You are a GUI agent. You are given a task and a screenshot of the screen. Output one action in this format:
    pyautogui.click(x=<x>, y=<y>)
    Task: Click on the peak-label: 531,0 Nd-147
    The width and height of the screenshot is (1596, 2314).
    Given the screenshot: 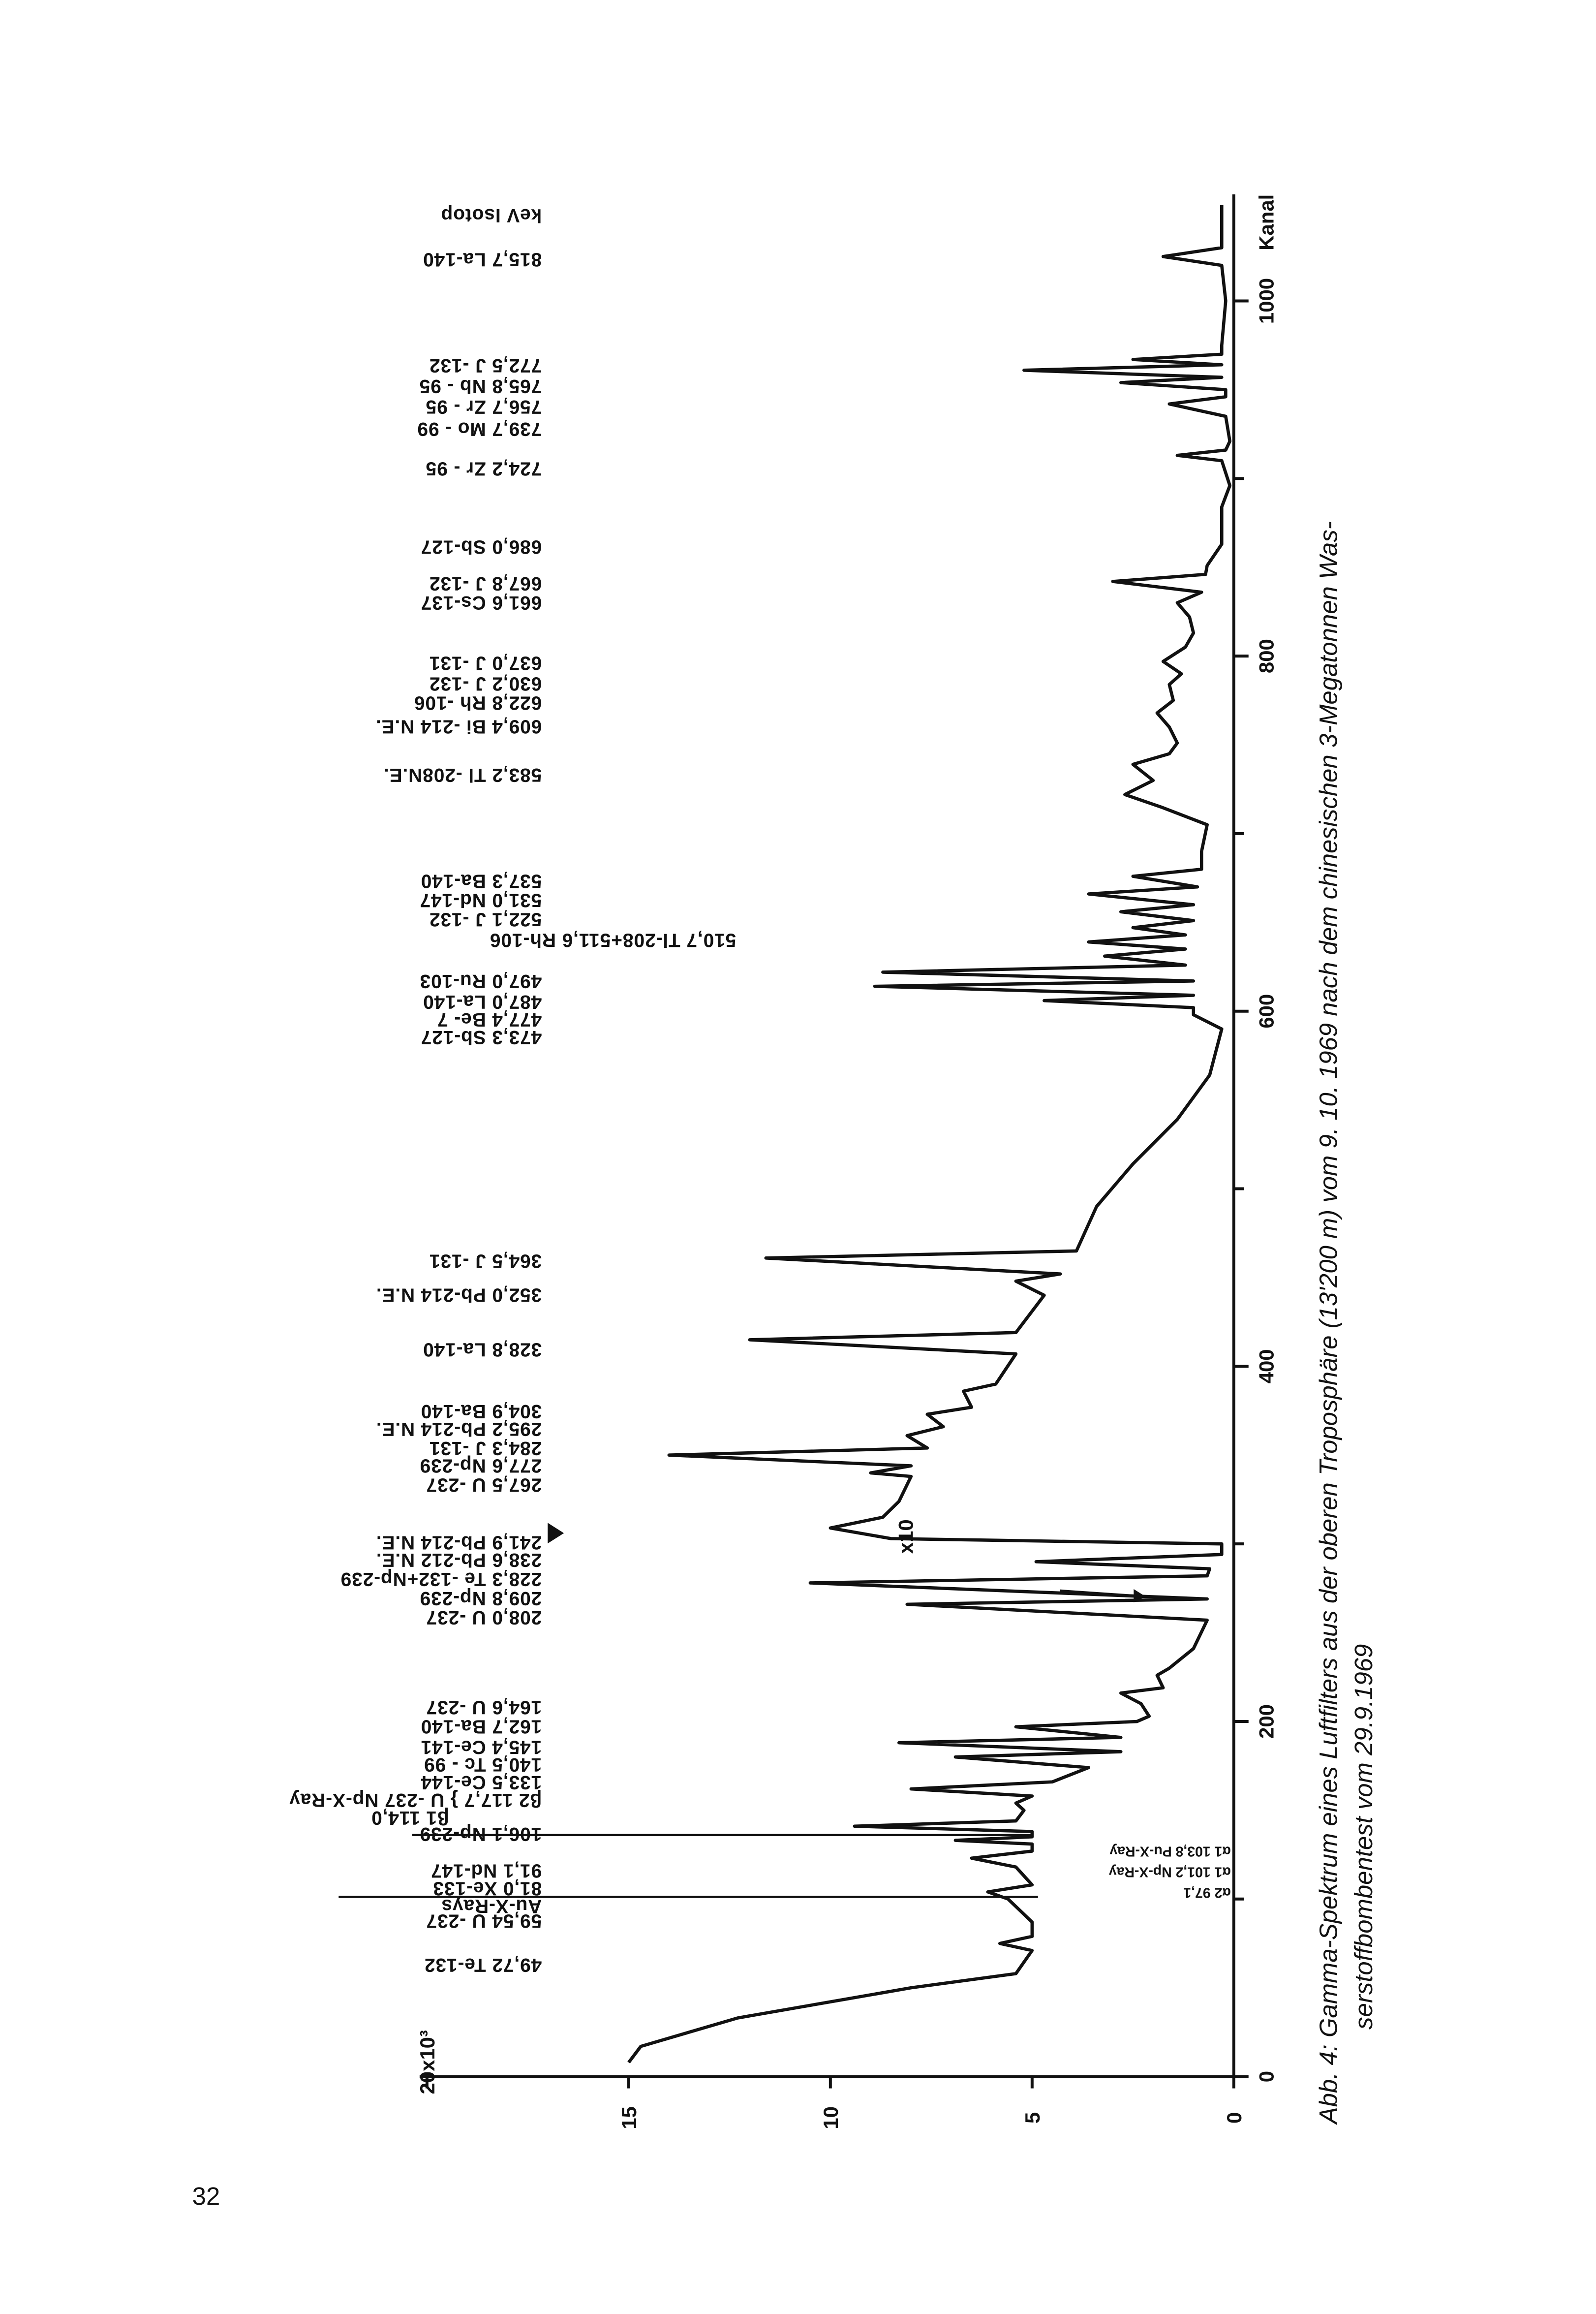 What is the action you would take?
    pyautogui.click(x=481, y=900)
    